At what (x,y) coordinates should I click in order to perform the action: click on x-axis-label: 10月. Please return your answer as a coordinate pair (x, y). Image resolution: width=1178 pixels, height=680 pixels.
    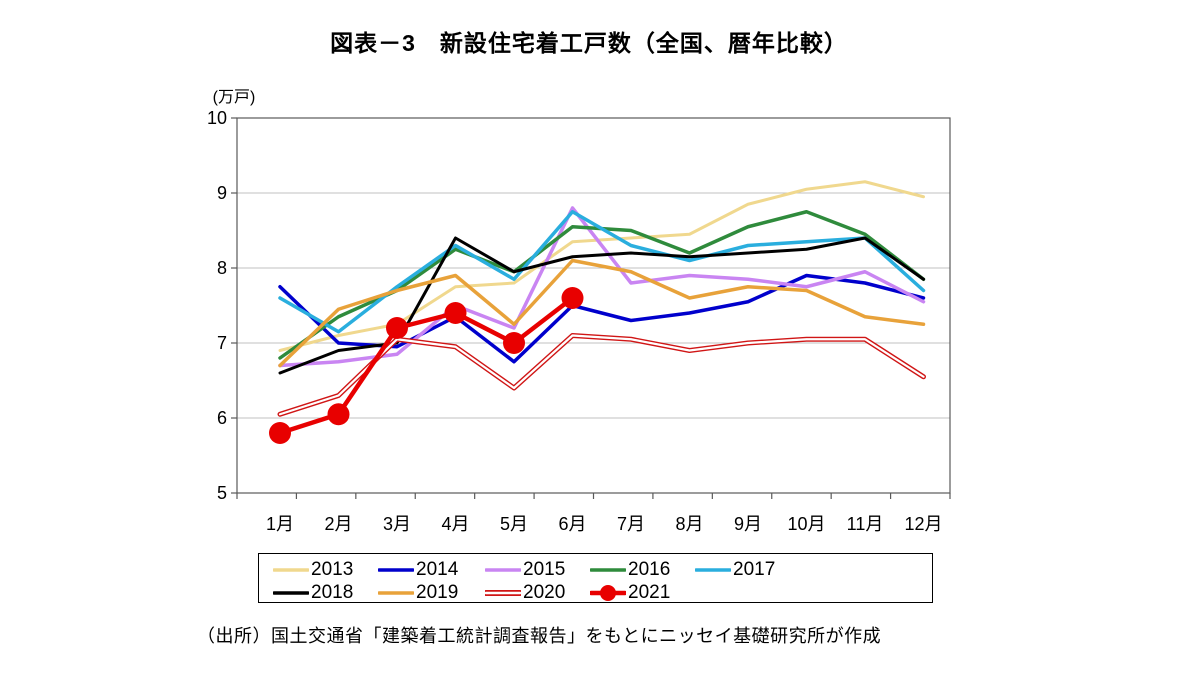
    Looking at the image, I should click on (806, 524).